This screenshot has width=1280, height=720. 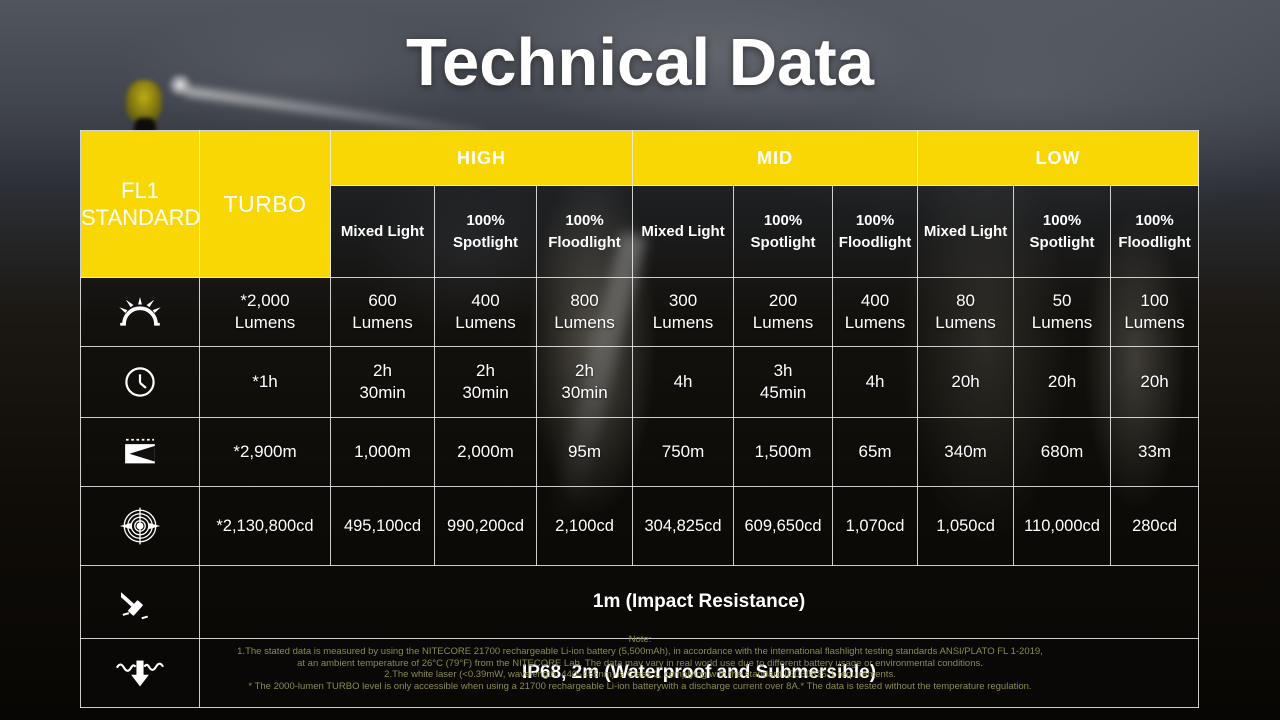 I want to click on distance-low-spot: 680m, so click(x=1062, y=452).